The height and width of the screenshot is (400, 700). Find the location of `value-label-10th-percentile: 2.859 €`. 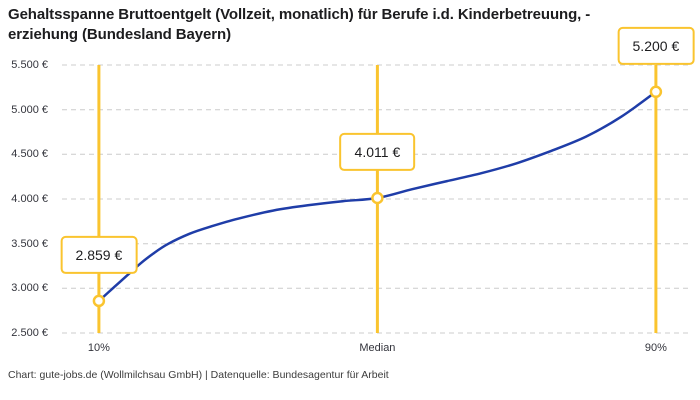

value-label-10th-percentile: 2.859 € is located at coordinates (99, 255).